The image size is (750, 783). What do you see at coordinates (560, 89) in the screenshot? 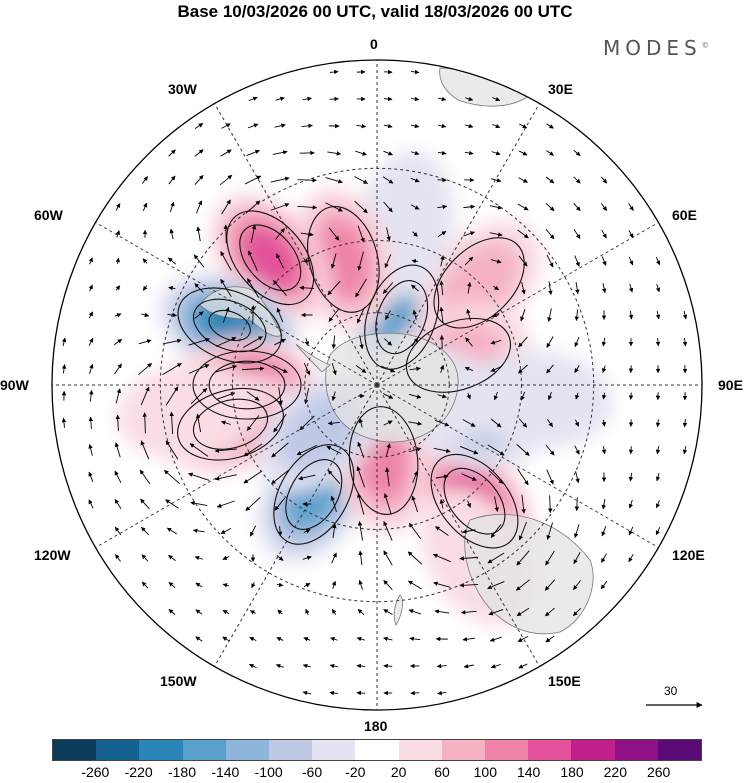
I see `lon-label-30e: 30E` at bounding box center [560, 89].